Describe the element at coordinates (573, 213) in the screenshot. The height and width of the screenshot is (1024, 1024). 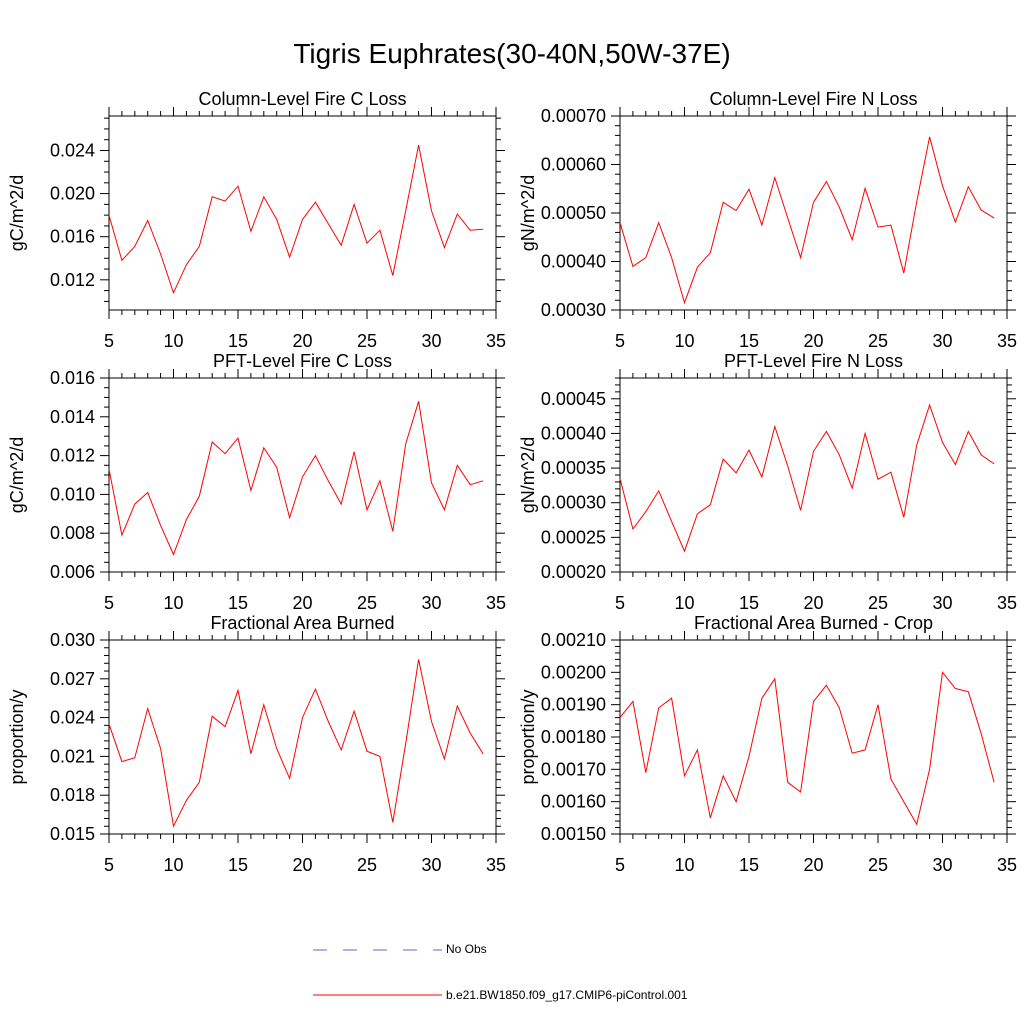
I see `y-tick-label: 0.00050` at that location.